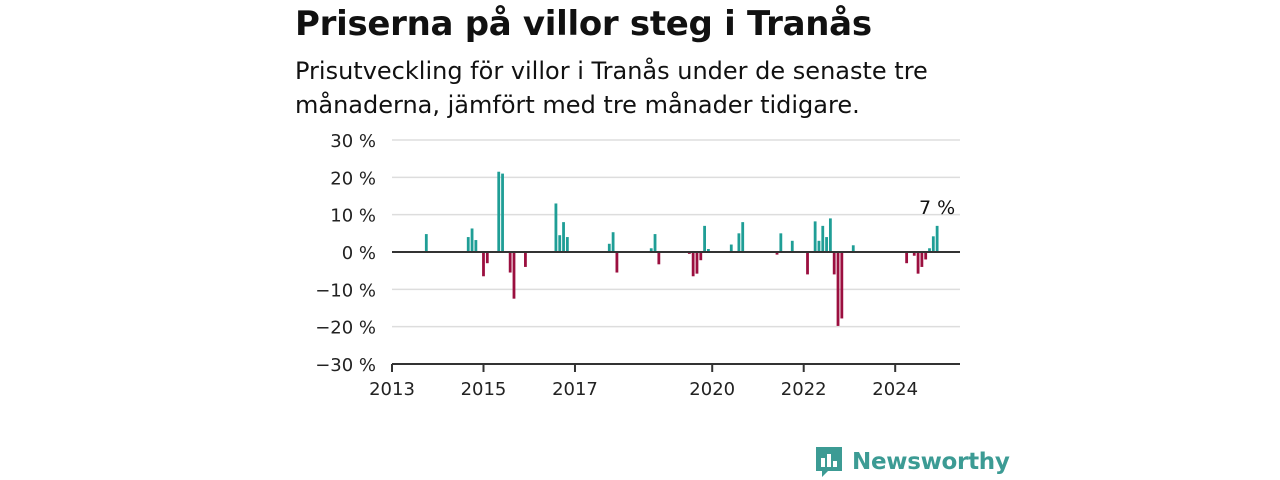 This screenshot has height=480, width=1280. I want to click on x-tick-label: 2015, so click(484, 389).